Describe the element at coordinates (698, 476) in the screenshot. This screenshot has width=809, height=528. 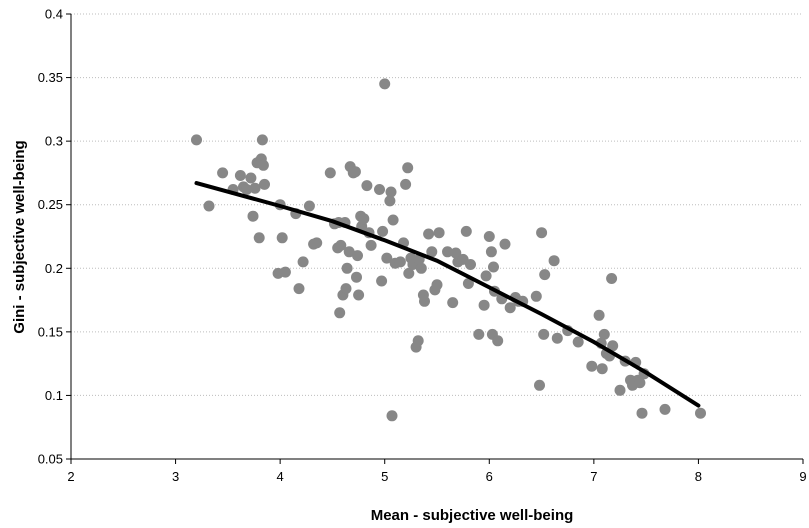
I see `x-tick-label: 8` at that location.